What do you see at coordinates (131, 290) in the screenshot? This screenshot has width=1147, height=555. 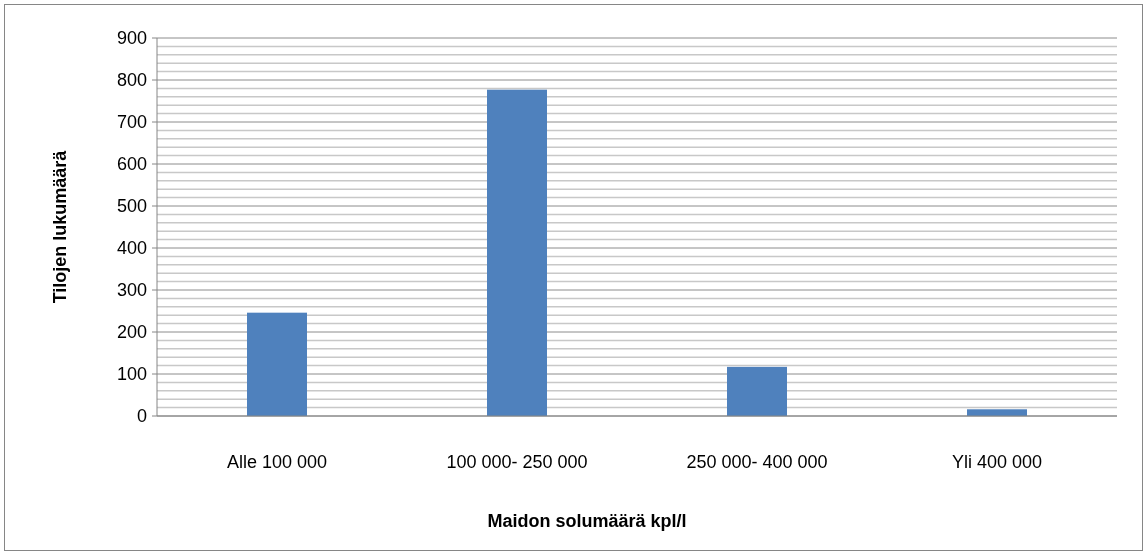 I see `y-tick-label: 300` at bounding box center [131, 290].